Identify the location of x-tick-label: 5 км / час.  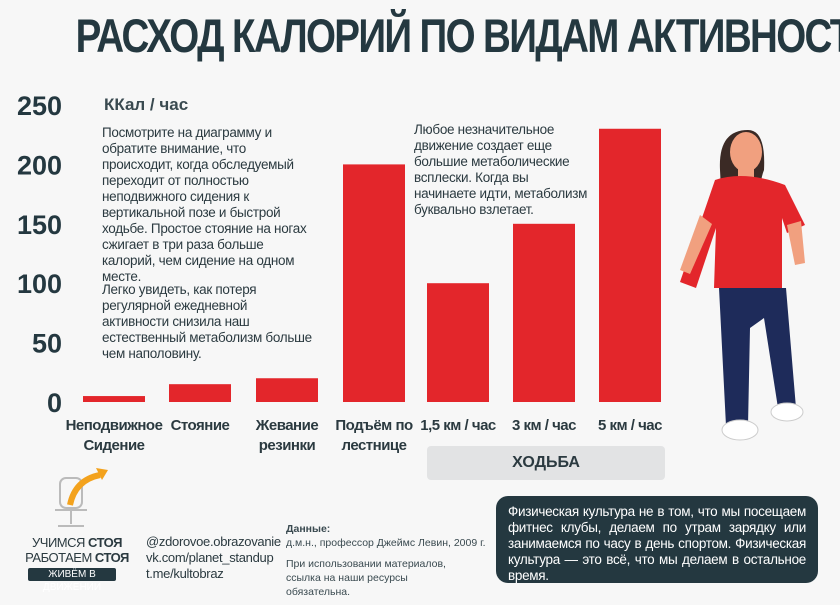
(630, 425).